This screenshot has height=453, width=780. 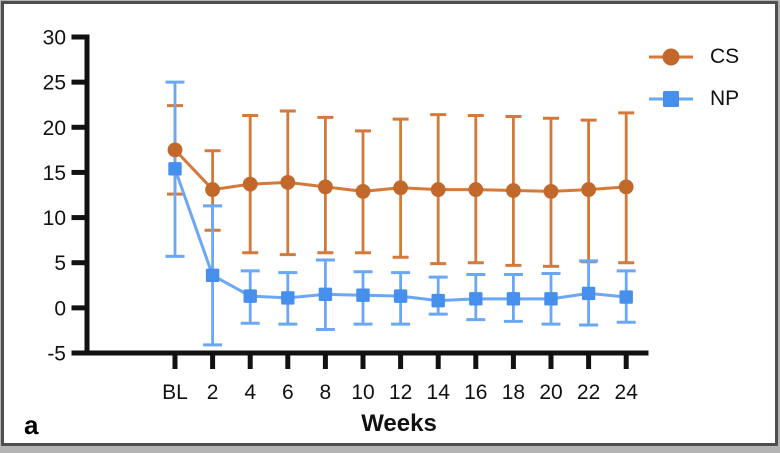 What do you see at coordinates (54, 128) in the screenshot?
I see `y-tick-label: 20` at bounding box center [54, 128].